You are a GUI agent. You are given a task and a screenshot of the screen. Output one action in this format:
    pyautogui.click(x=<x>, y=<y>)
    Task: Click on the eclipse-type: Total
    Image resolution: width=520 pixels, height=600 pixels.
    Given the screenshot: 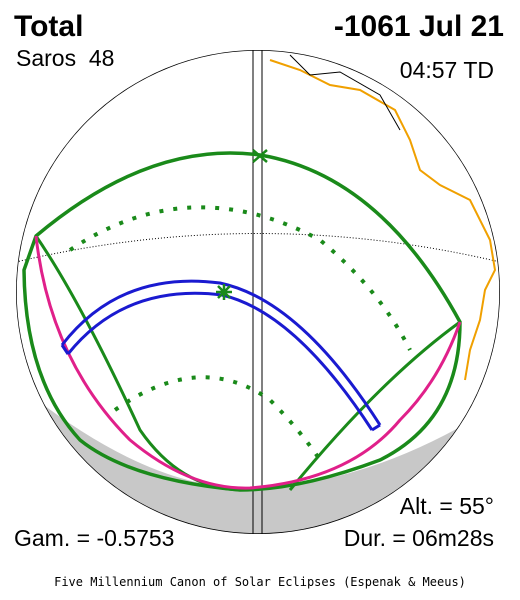 What is the action you would take?
    pyautogui.click(x=48, y=26)
    